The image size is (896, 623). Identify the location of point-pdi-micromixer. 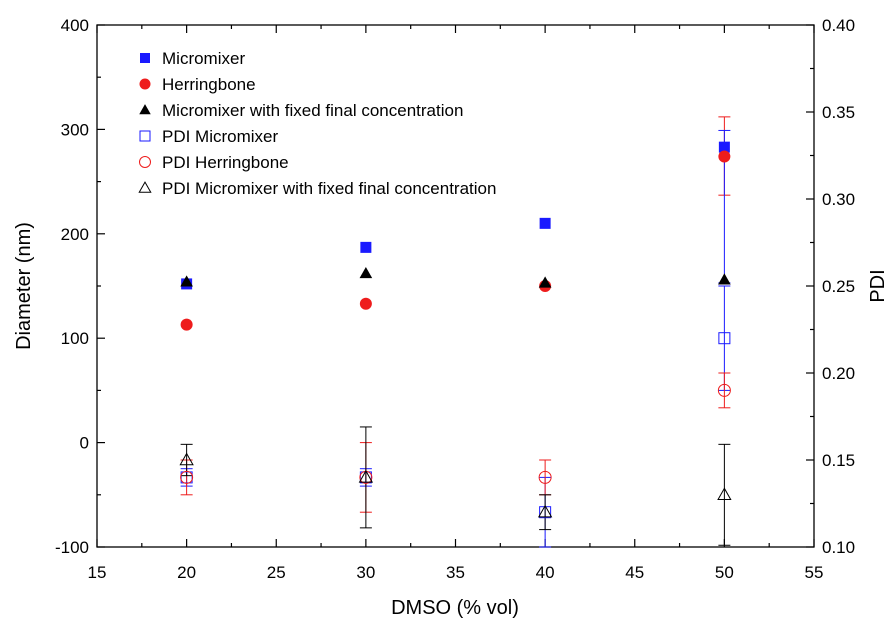
(724, 338).